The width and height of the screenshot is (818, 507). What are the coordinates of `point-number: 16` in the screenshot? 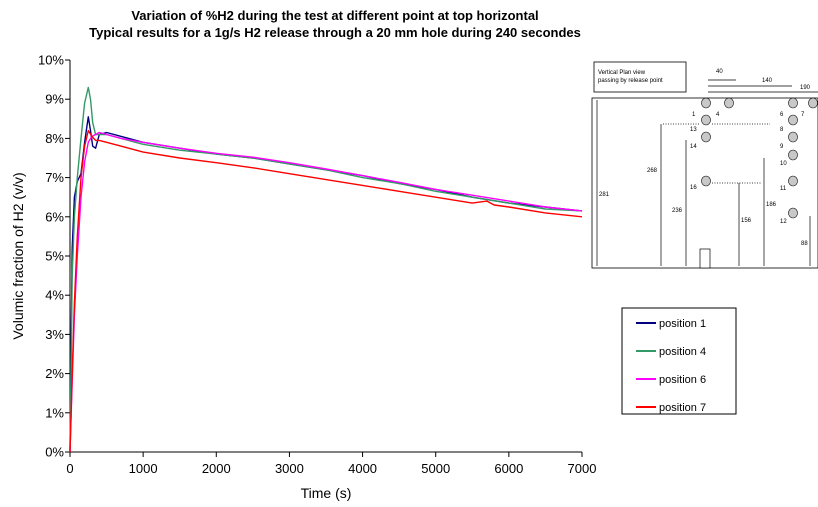 It's located at (693, 188).